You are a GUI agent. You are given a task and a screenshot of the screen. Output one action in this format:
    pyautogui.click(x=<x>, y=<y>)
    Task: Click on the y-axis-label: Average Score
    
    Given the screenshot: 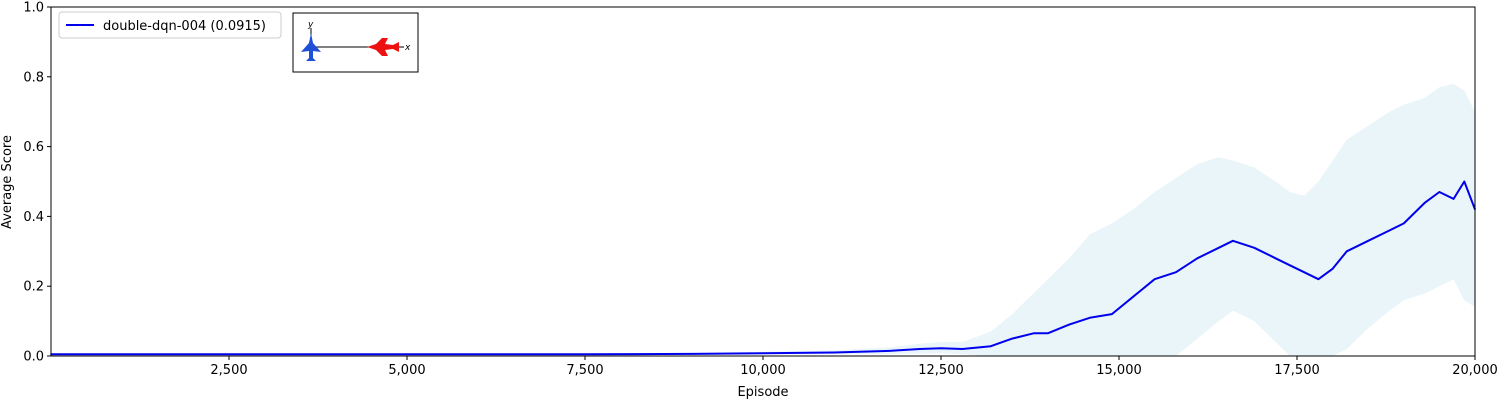 What is the action you would take?
    pyautogui.click(x=7, y=182)
    